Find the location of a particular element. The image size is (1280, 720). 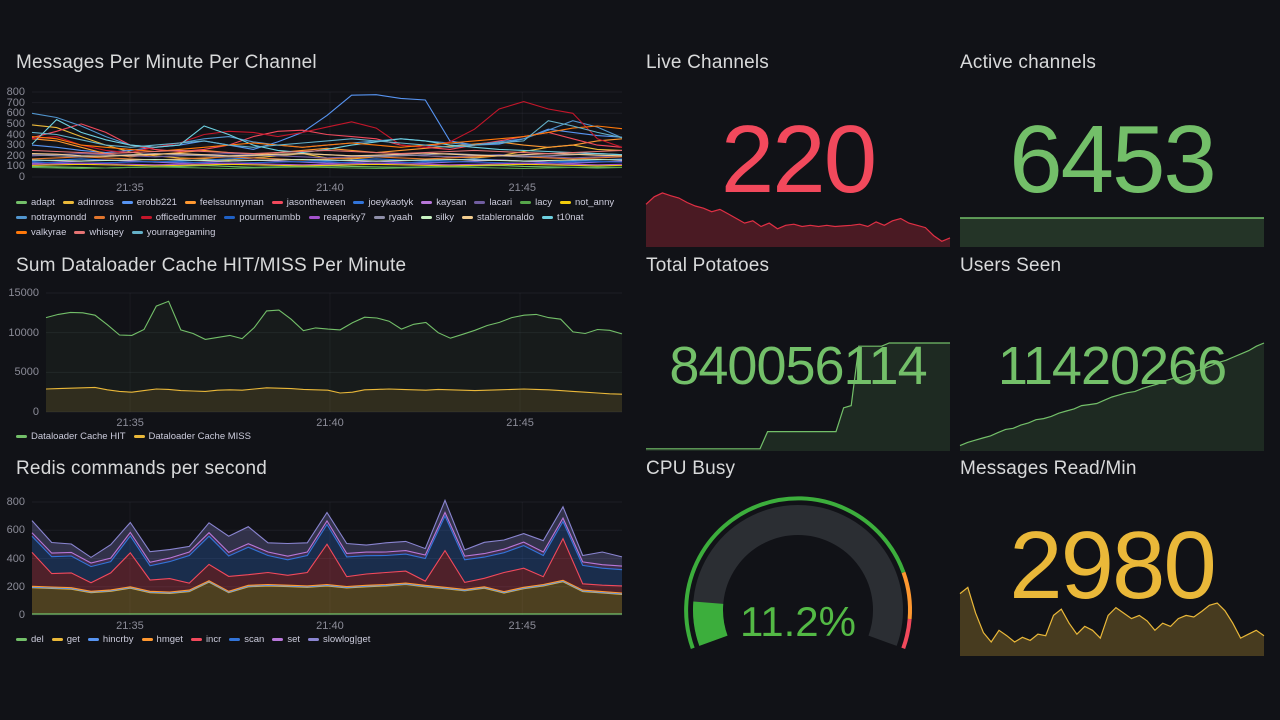

y-tick-label: 700 is located at coordinates (15, 102).